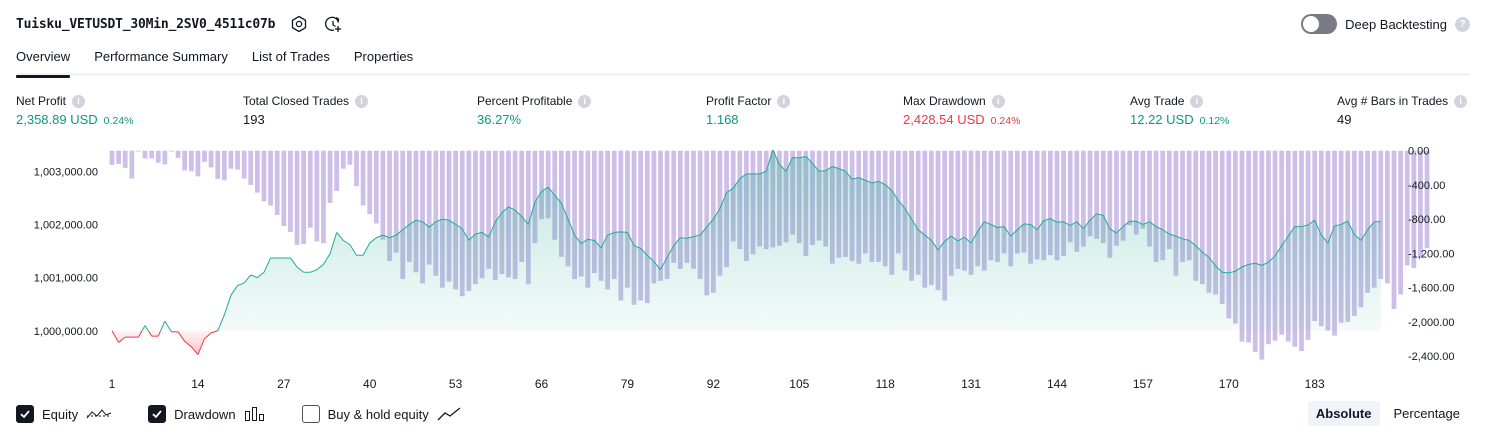  What do you see at coordinates (1426, 220) in the screenshot?
I see `y-tick-label-right: -800.00` at bounding box center [1426, 220].